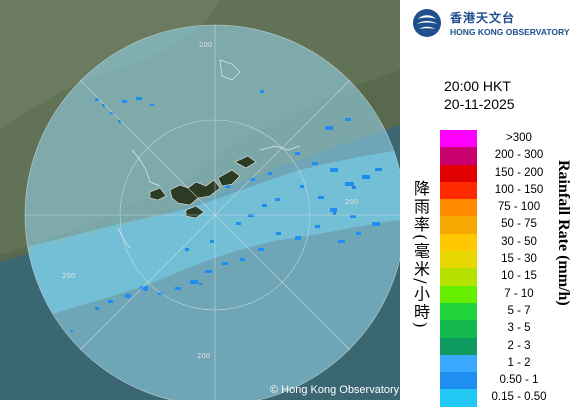 This screenshot has width=577, height=407. I want to click on legend-row: 100 - 150, so click(500, 190).